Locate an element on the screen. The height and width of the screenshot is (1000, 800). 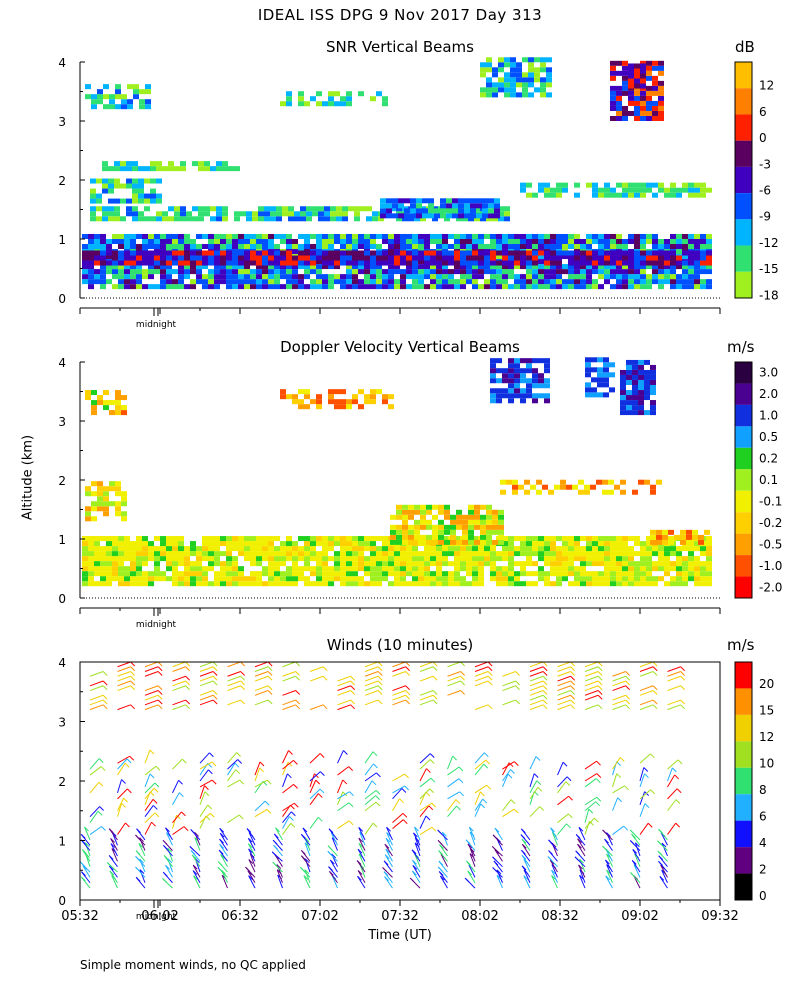
x-tick-label: 09:02 is located at coordinates (639, 916).